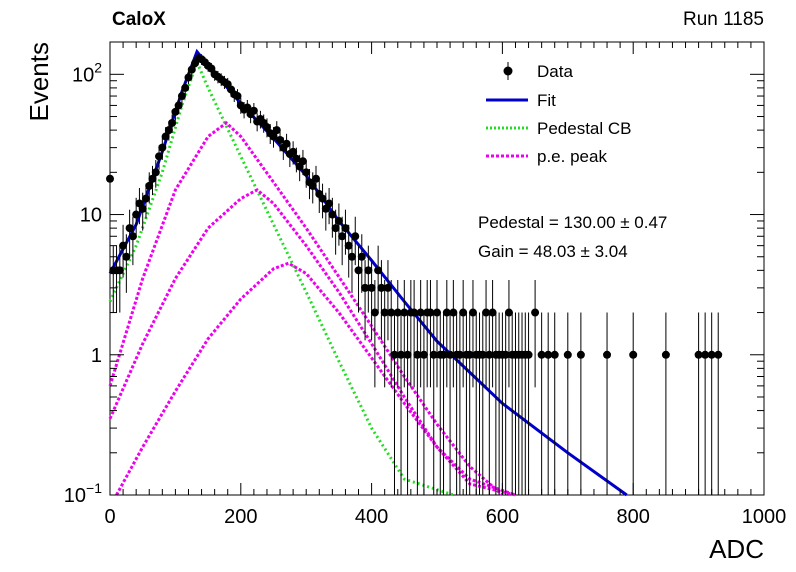  What do you see at coordinates (572, 222) in the screenshot?
I see `pedestal-result: Pedestal = 130.00 ± 0.47` at bounding box center [572, 222].